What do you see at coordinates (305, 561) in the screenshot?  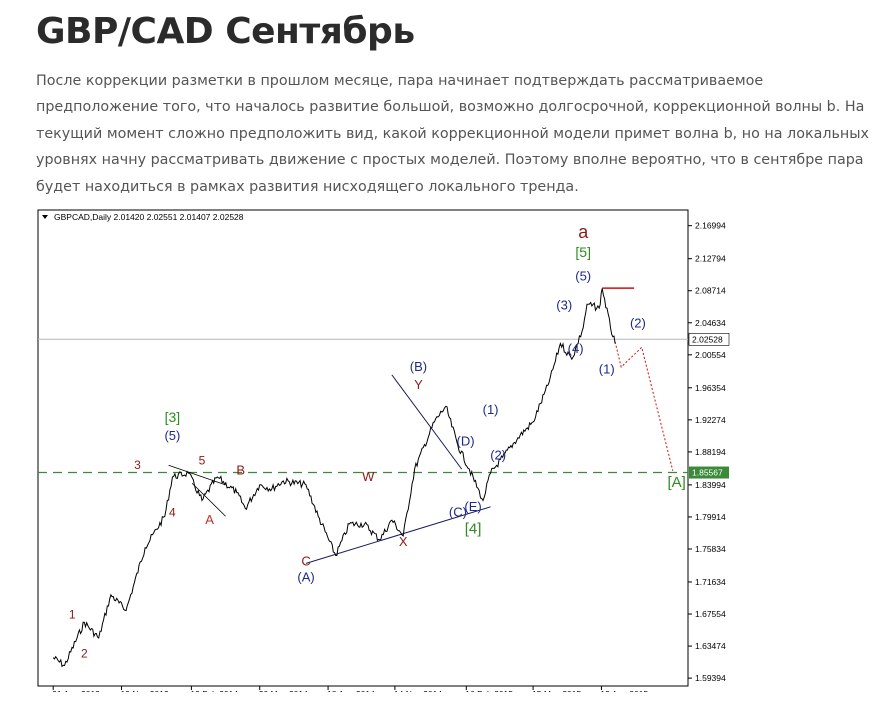 I see `wave-label: C` at bounding box center [305, 561].